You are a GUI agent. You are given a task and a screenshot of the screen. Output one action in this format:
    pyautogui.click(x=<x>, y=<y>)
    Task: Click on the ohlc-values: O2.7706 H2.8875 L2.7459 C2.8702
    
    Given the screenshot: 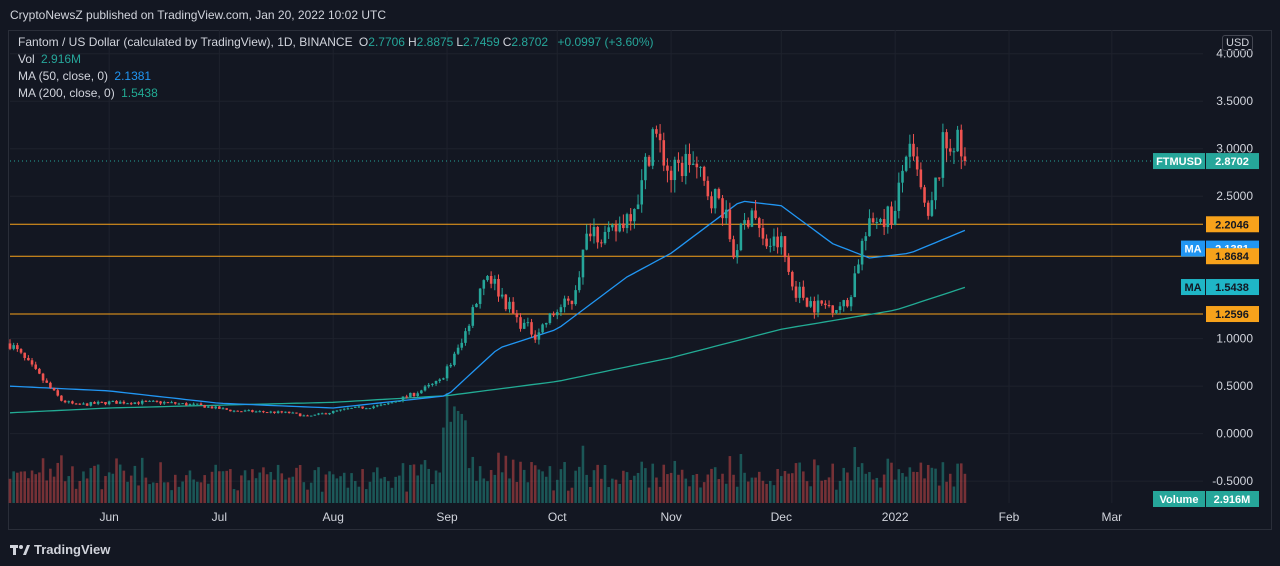 What is the action you would take?
    pyautogui.click(x=455, y=42)
    